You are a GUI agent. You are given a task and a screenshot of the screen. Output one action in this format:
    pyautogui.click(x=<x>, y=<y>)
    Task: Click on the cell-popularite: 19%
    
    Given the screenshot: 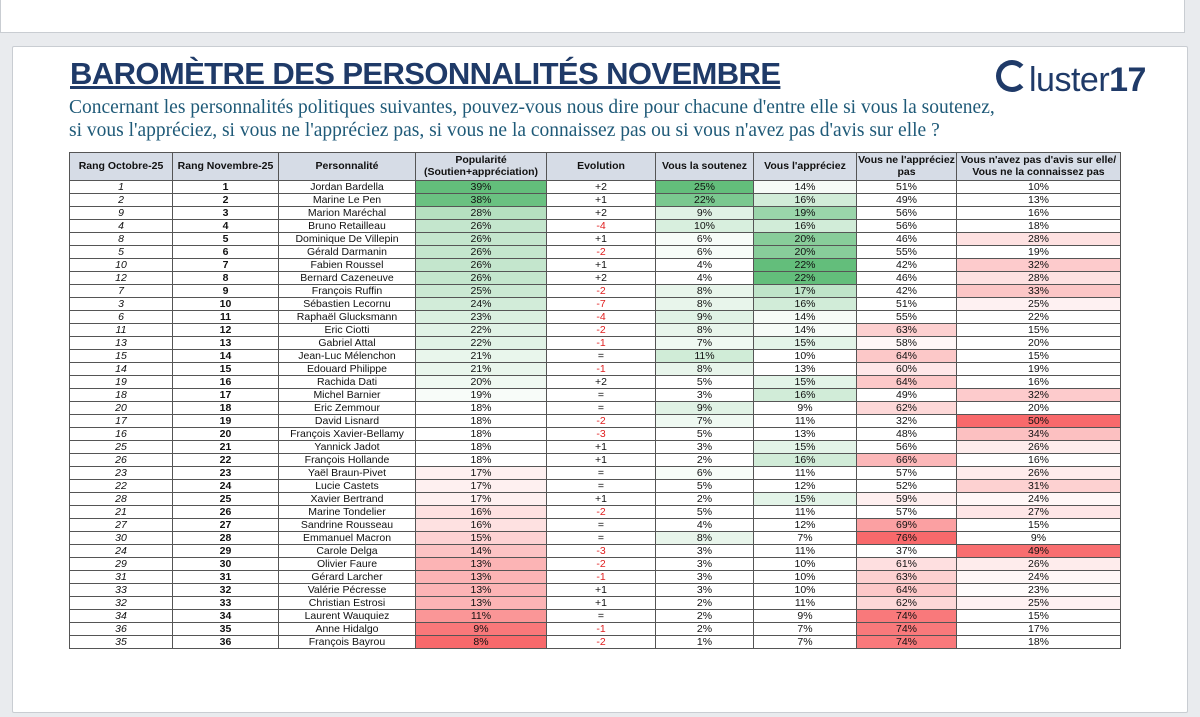 What is the action you would take?
    pyautogui.click(x=481, y=395)
    